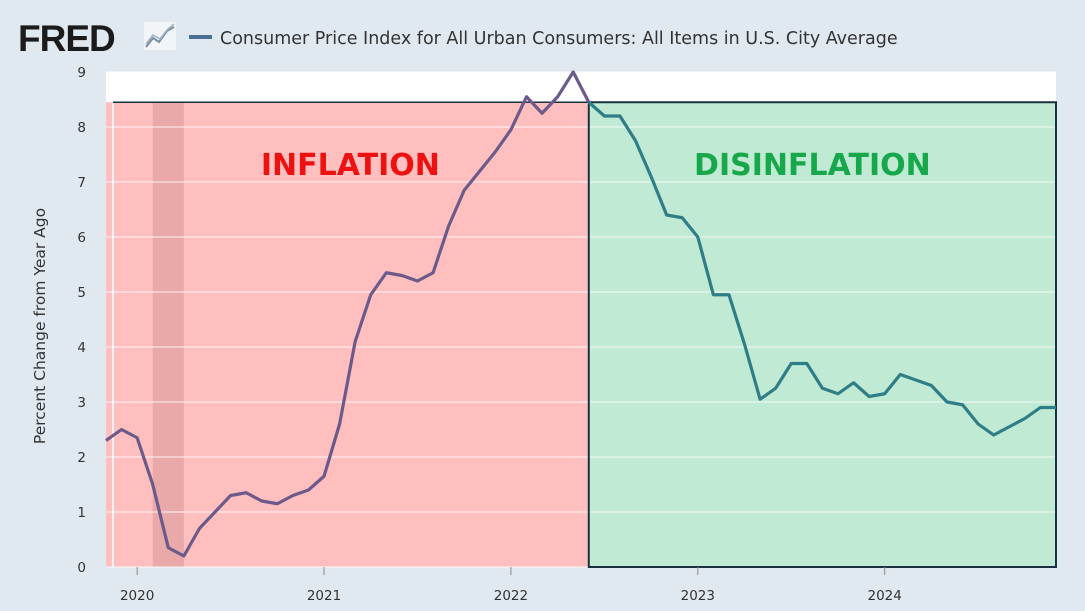 This screenshot has height=611, width=1085. I want to click on y-tick-label: 3, so click(81, 403).